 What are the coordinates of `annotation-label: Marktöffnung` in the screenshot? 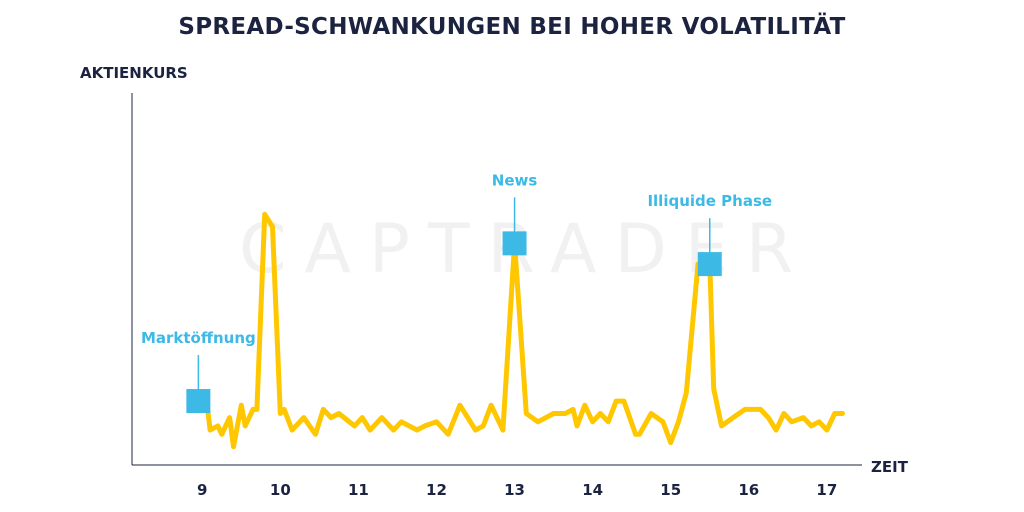 It's located at (198, 338).